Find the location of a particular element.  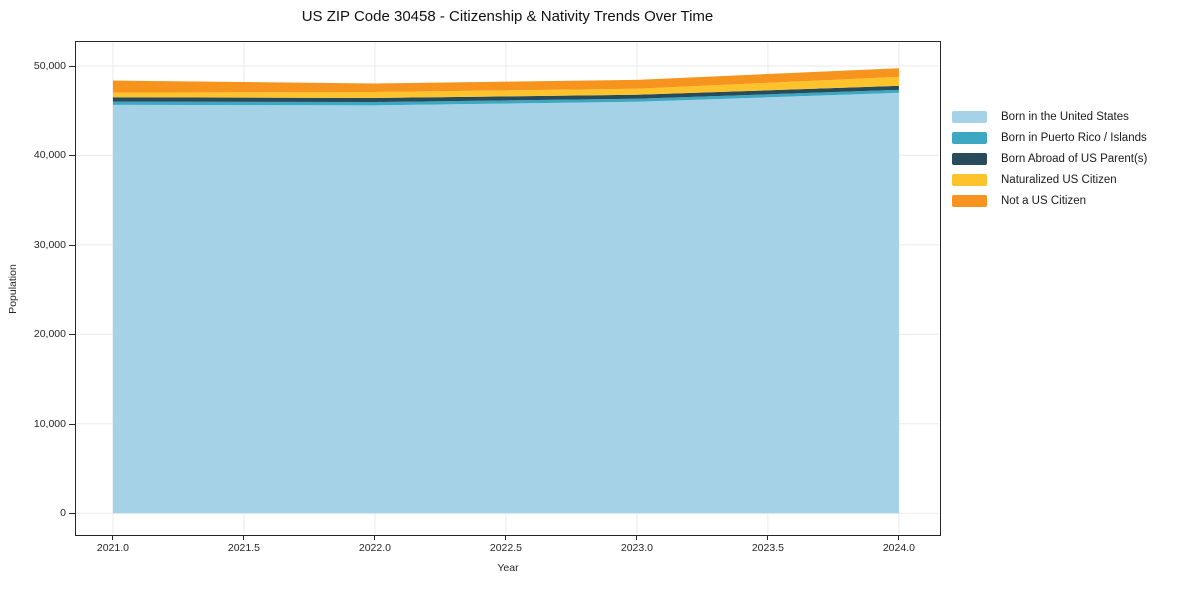

x-tick-label: 2023.5 is located at coordinates (767, 548).